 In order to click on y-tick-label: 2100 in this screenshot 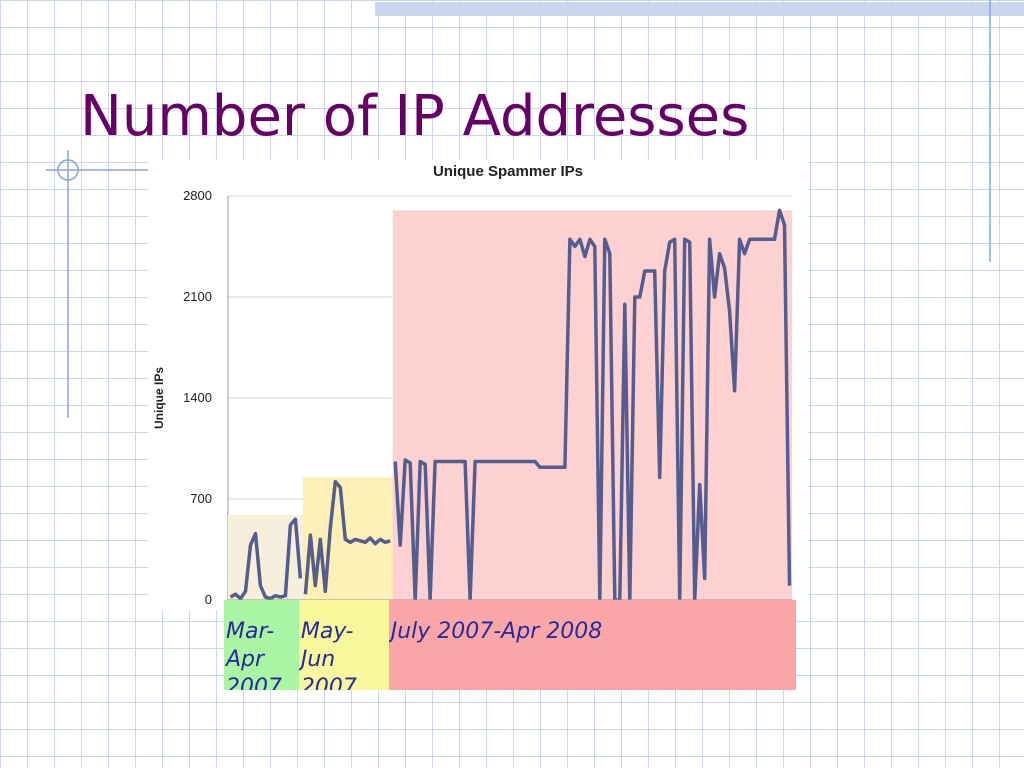, I will do `click(197, 296)`.